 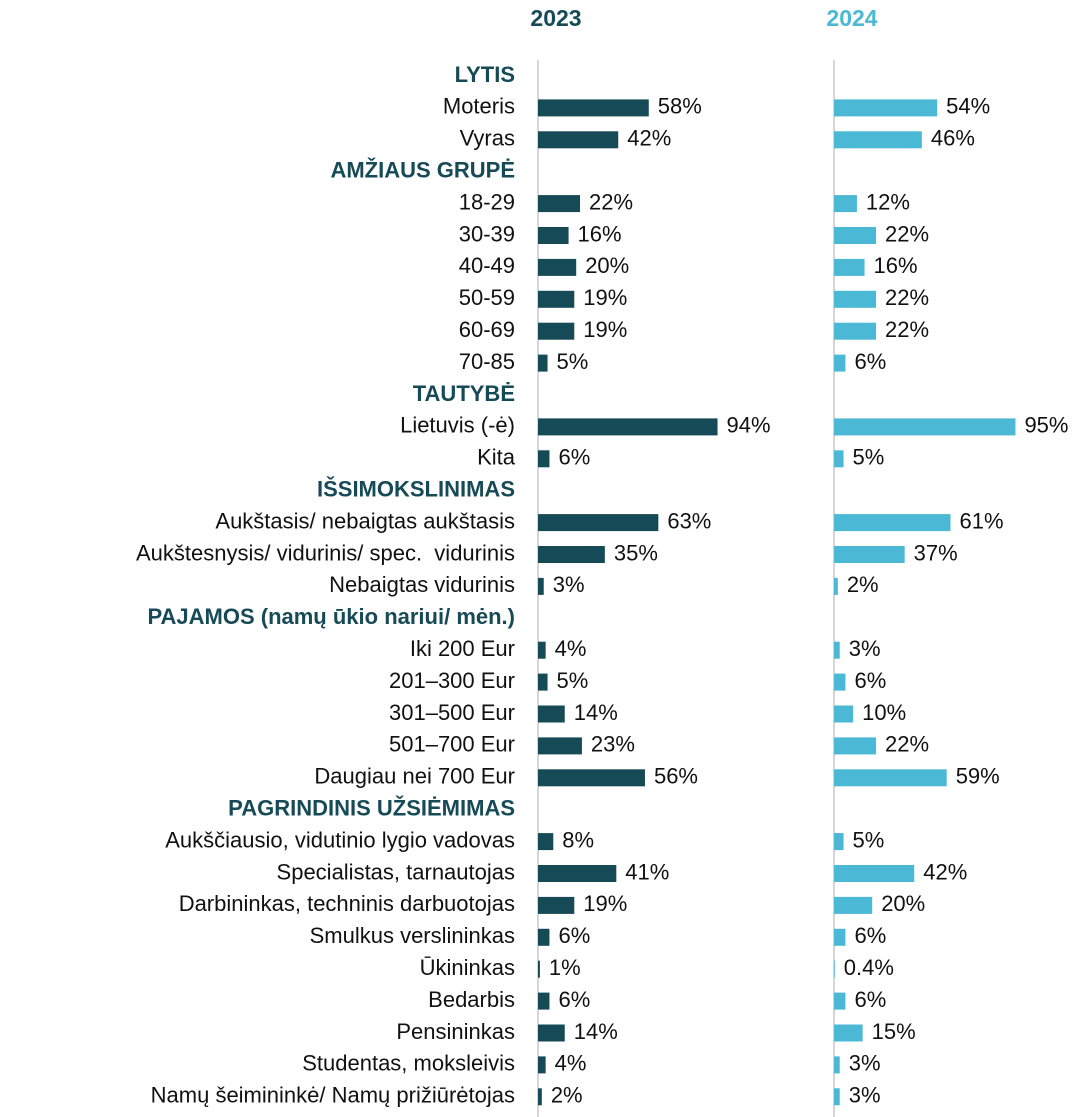 What do you see at coordinates (487, 297) in the screenshot?
I see `category-label: 50-59` at bounding box center [487, 297].